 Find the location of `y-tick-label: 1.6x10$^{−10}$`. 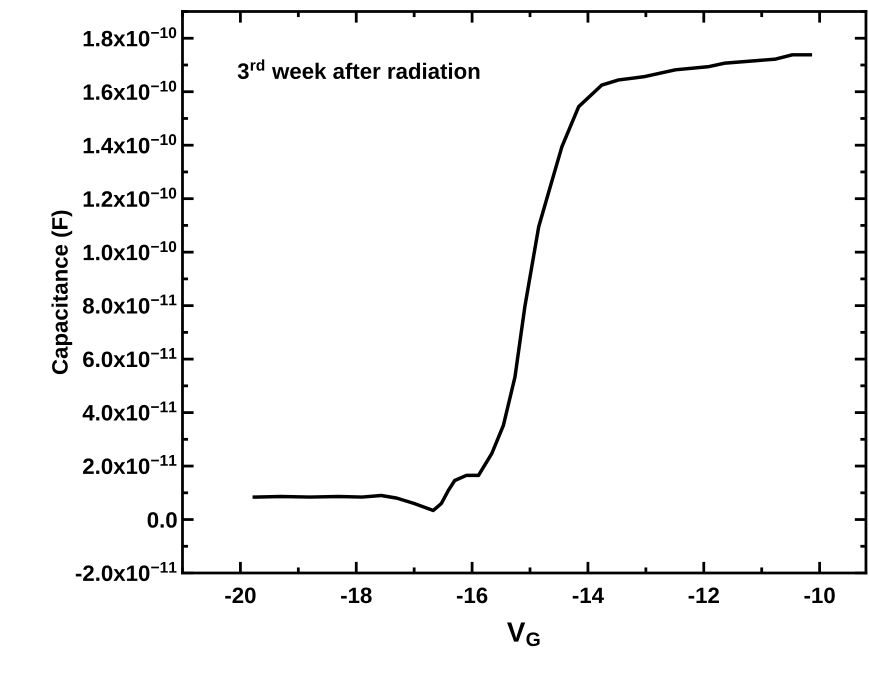

y-tick-label: 1.6x10$^{−10}$ is located at coordinates (130, 90).